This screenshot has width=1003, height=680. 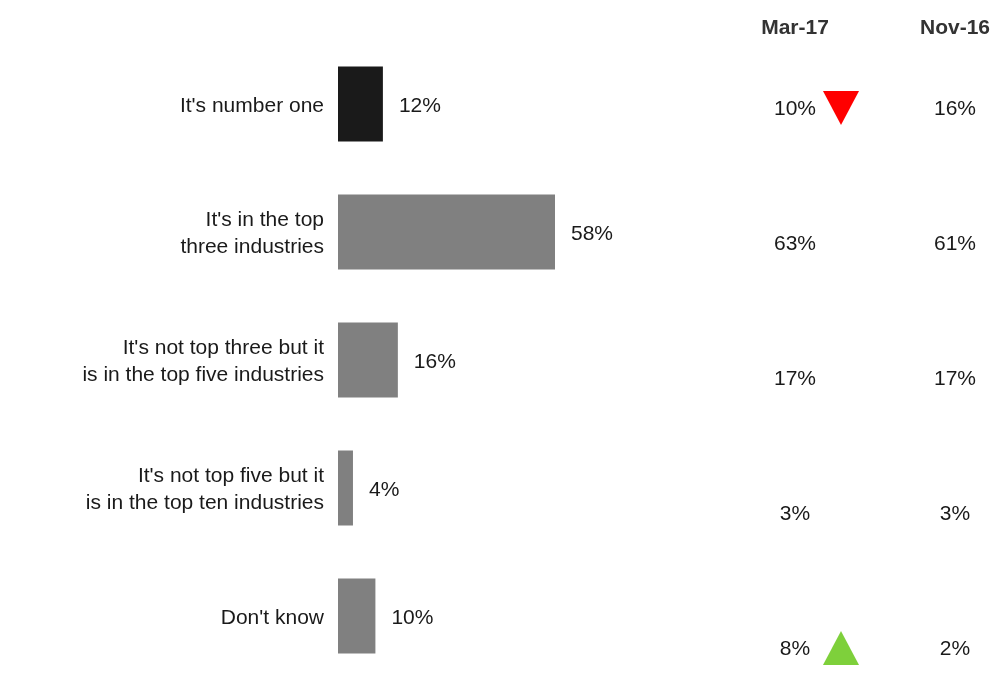 I want to click on text: 16%, so click(x=955, y=107).